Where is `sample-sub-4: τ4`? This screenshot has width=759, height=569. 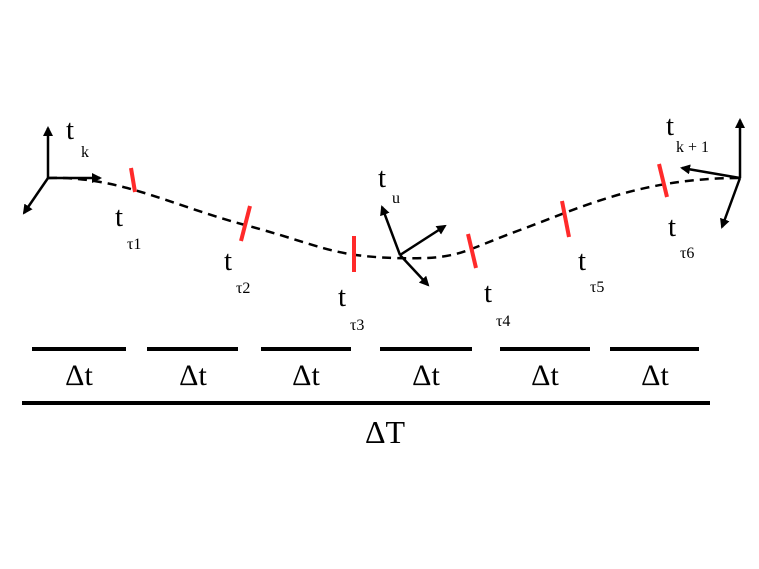
sample-sub-4: τ4 is located at coordinates (503, 321).